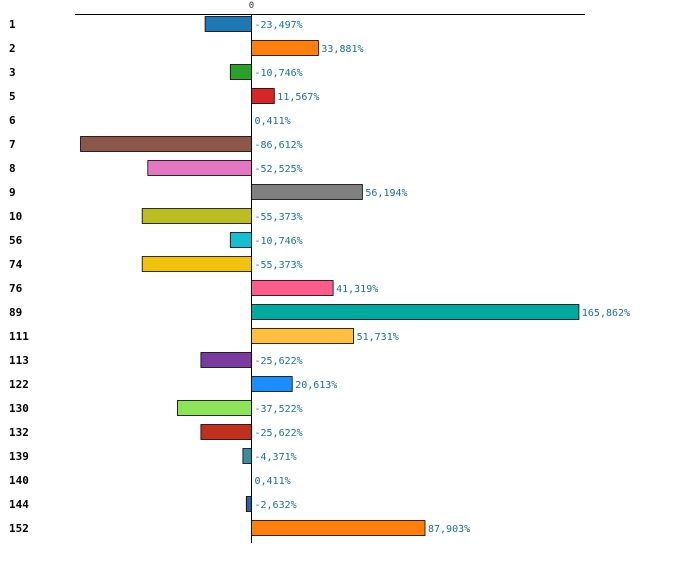  Describe the element at coordinates (279, 433) in the screenshot. I see `value-label-132: -25,622%` at that location.